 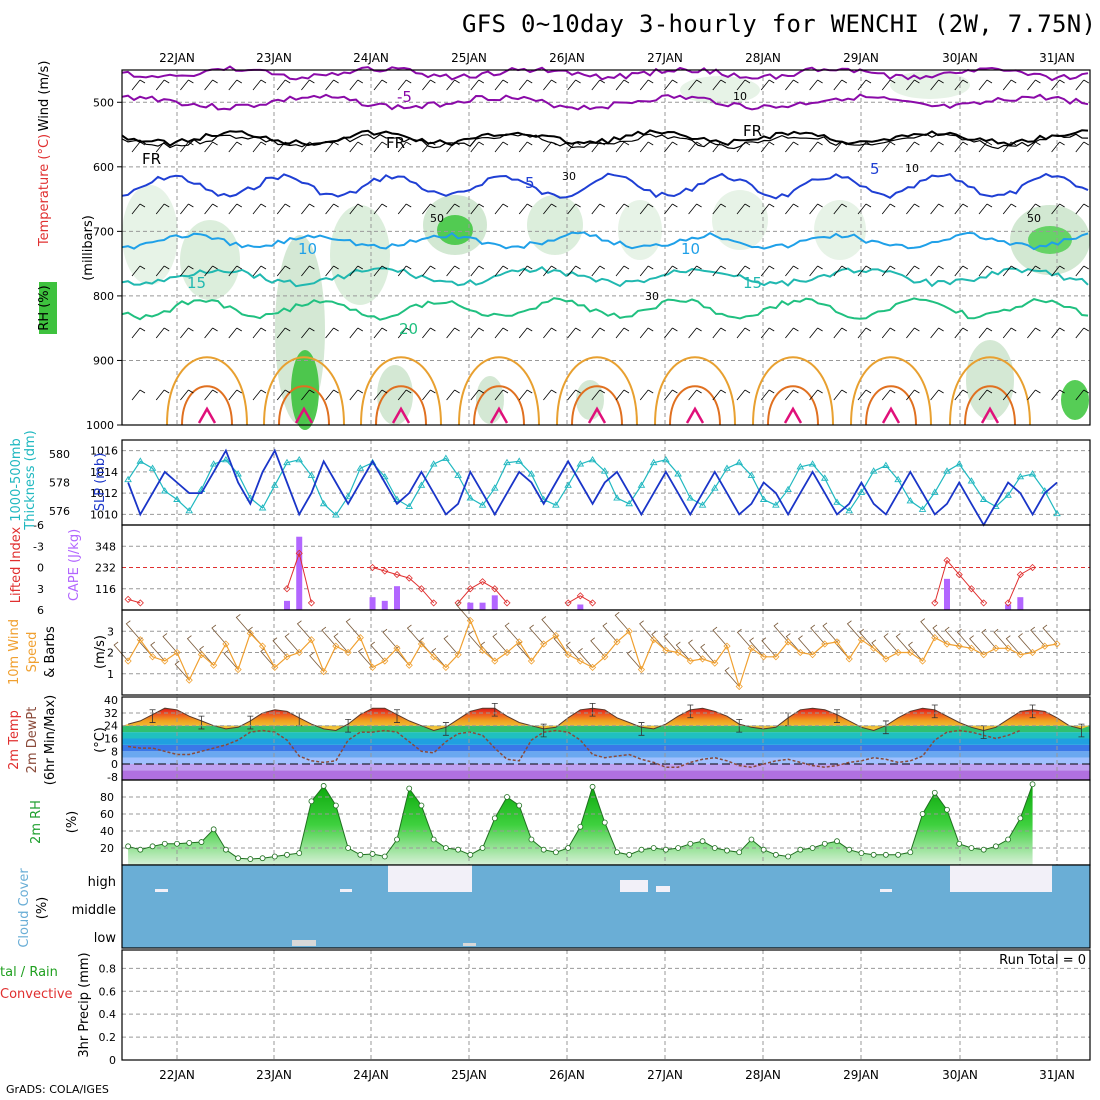 I want to click on pressure-tick-label: 700, so click(x=103, y=231).